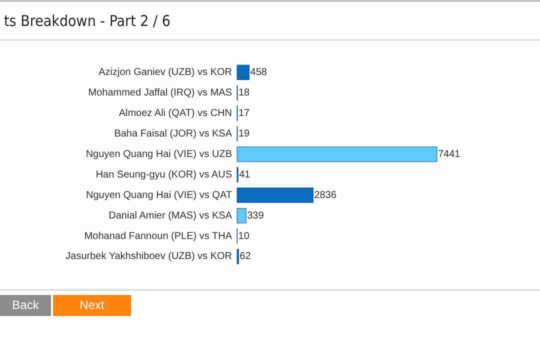 Image resolution: width=540 pixels, height=360 pixels. I want to click on data-label: 339, so click(255, 216).